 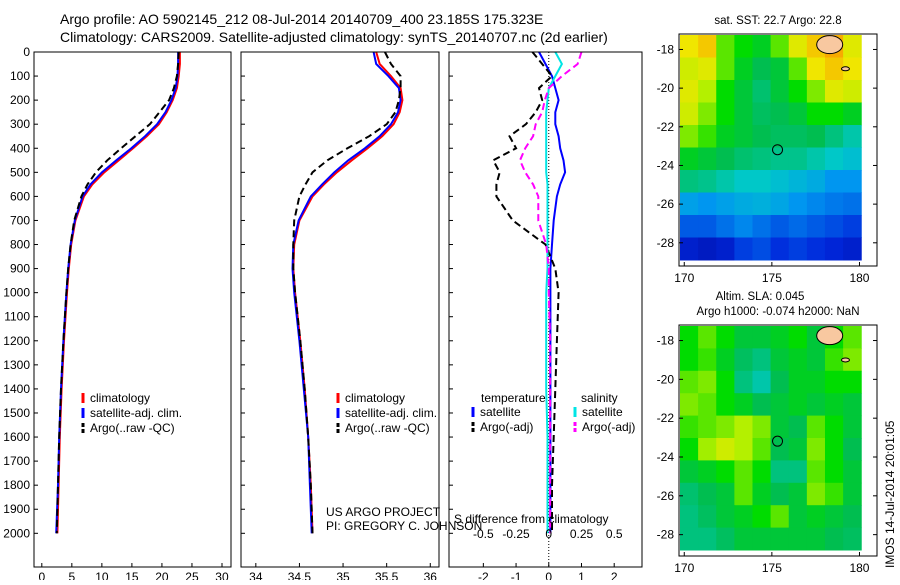 What do you see at coordinates (666, 165) in the screenshot?
I see `lat-tick-label: -24` at bounding box center [666, 165].